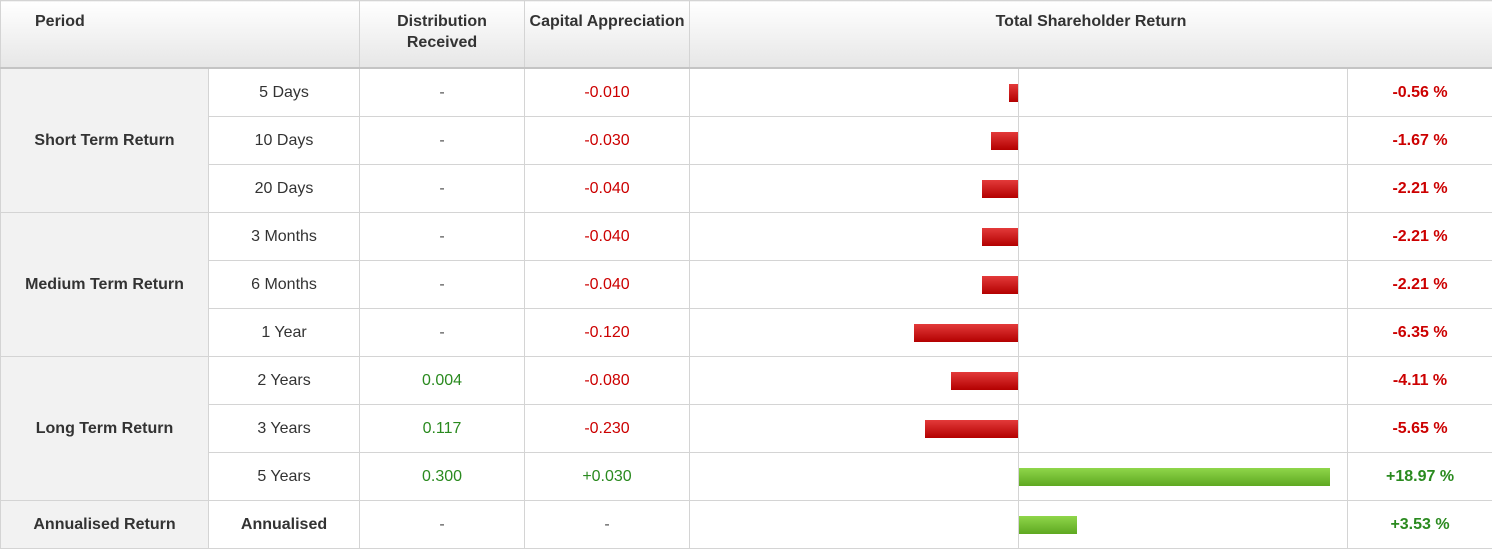 This screenshot has height=549, width=1492. I want to click on capital-cell: -0.230, so click(607, 429).